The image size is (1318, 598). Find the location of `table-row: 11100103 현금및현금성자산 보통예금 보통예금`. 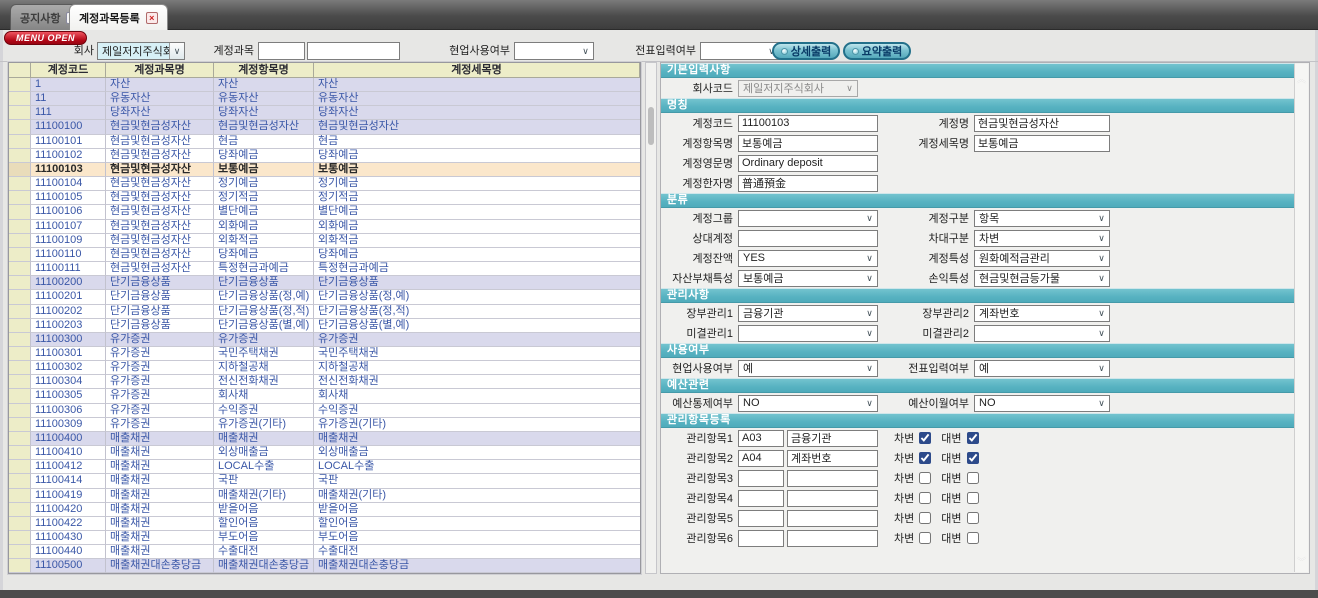

table-row: 11100103 현금및현금성자산 보통예금 보통예금 is located at coordinates (324, 170).